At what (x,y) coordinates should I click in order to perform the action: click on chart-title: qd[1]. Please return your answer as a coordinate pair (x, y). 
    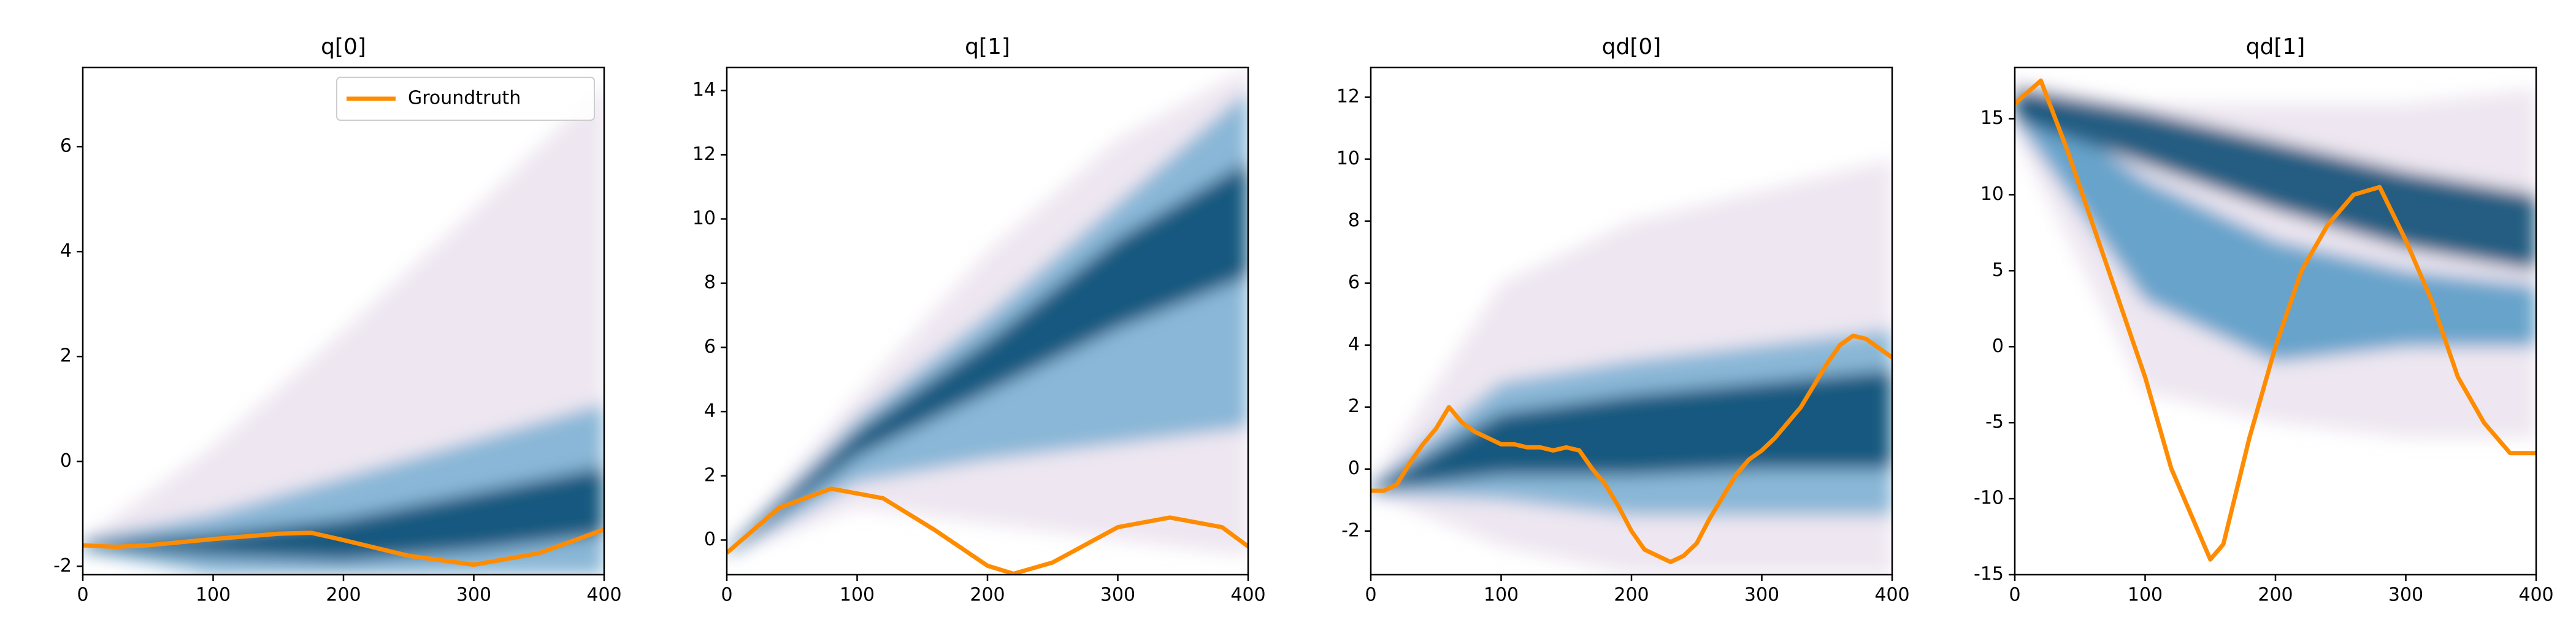
    Looking at the image, I should click on (2276, 46).